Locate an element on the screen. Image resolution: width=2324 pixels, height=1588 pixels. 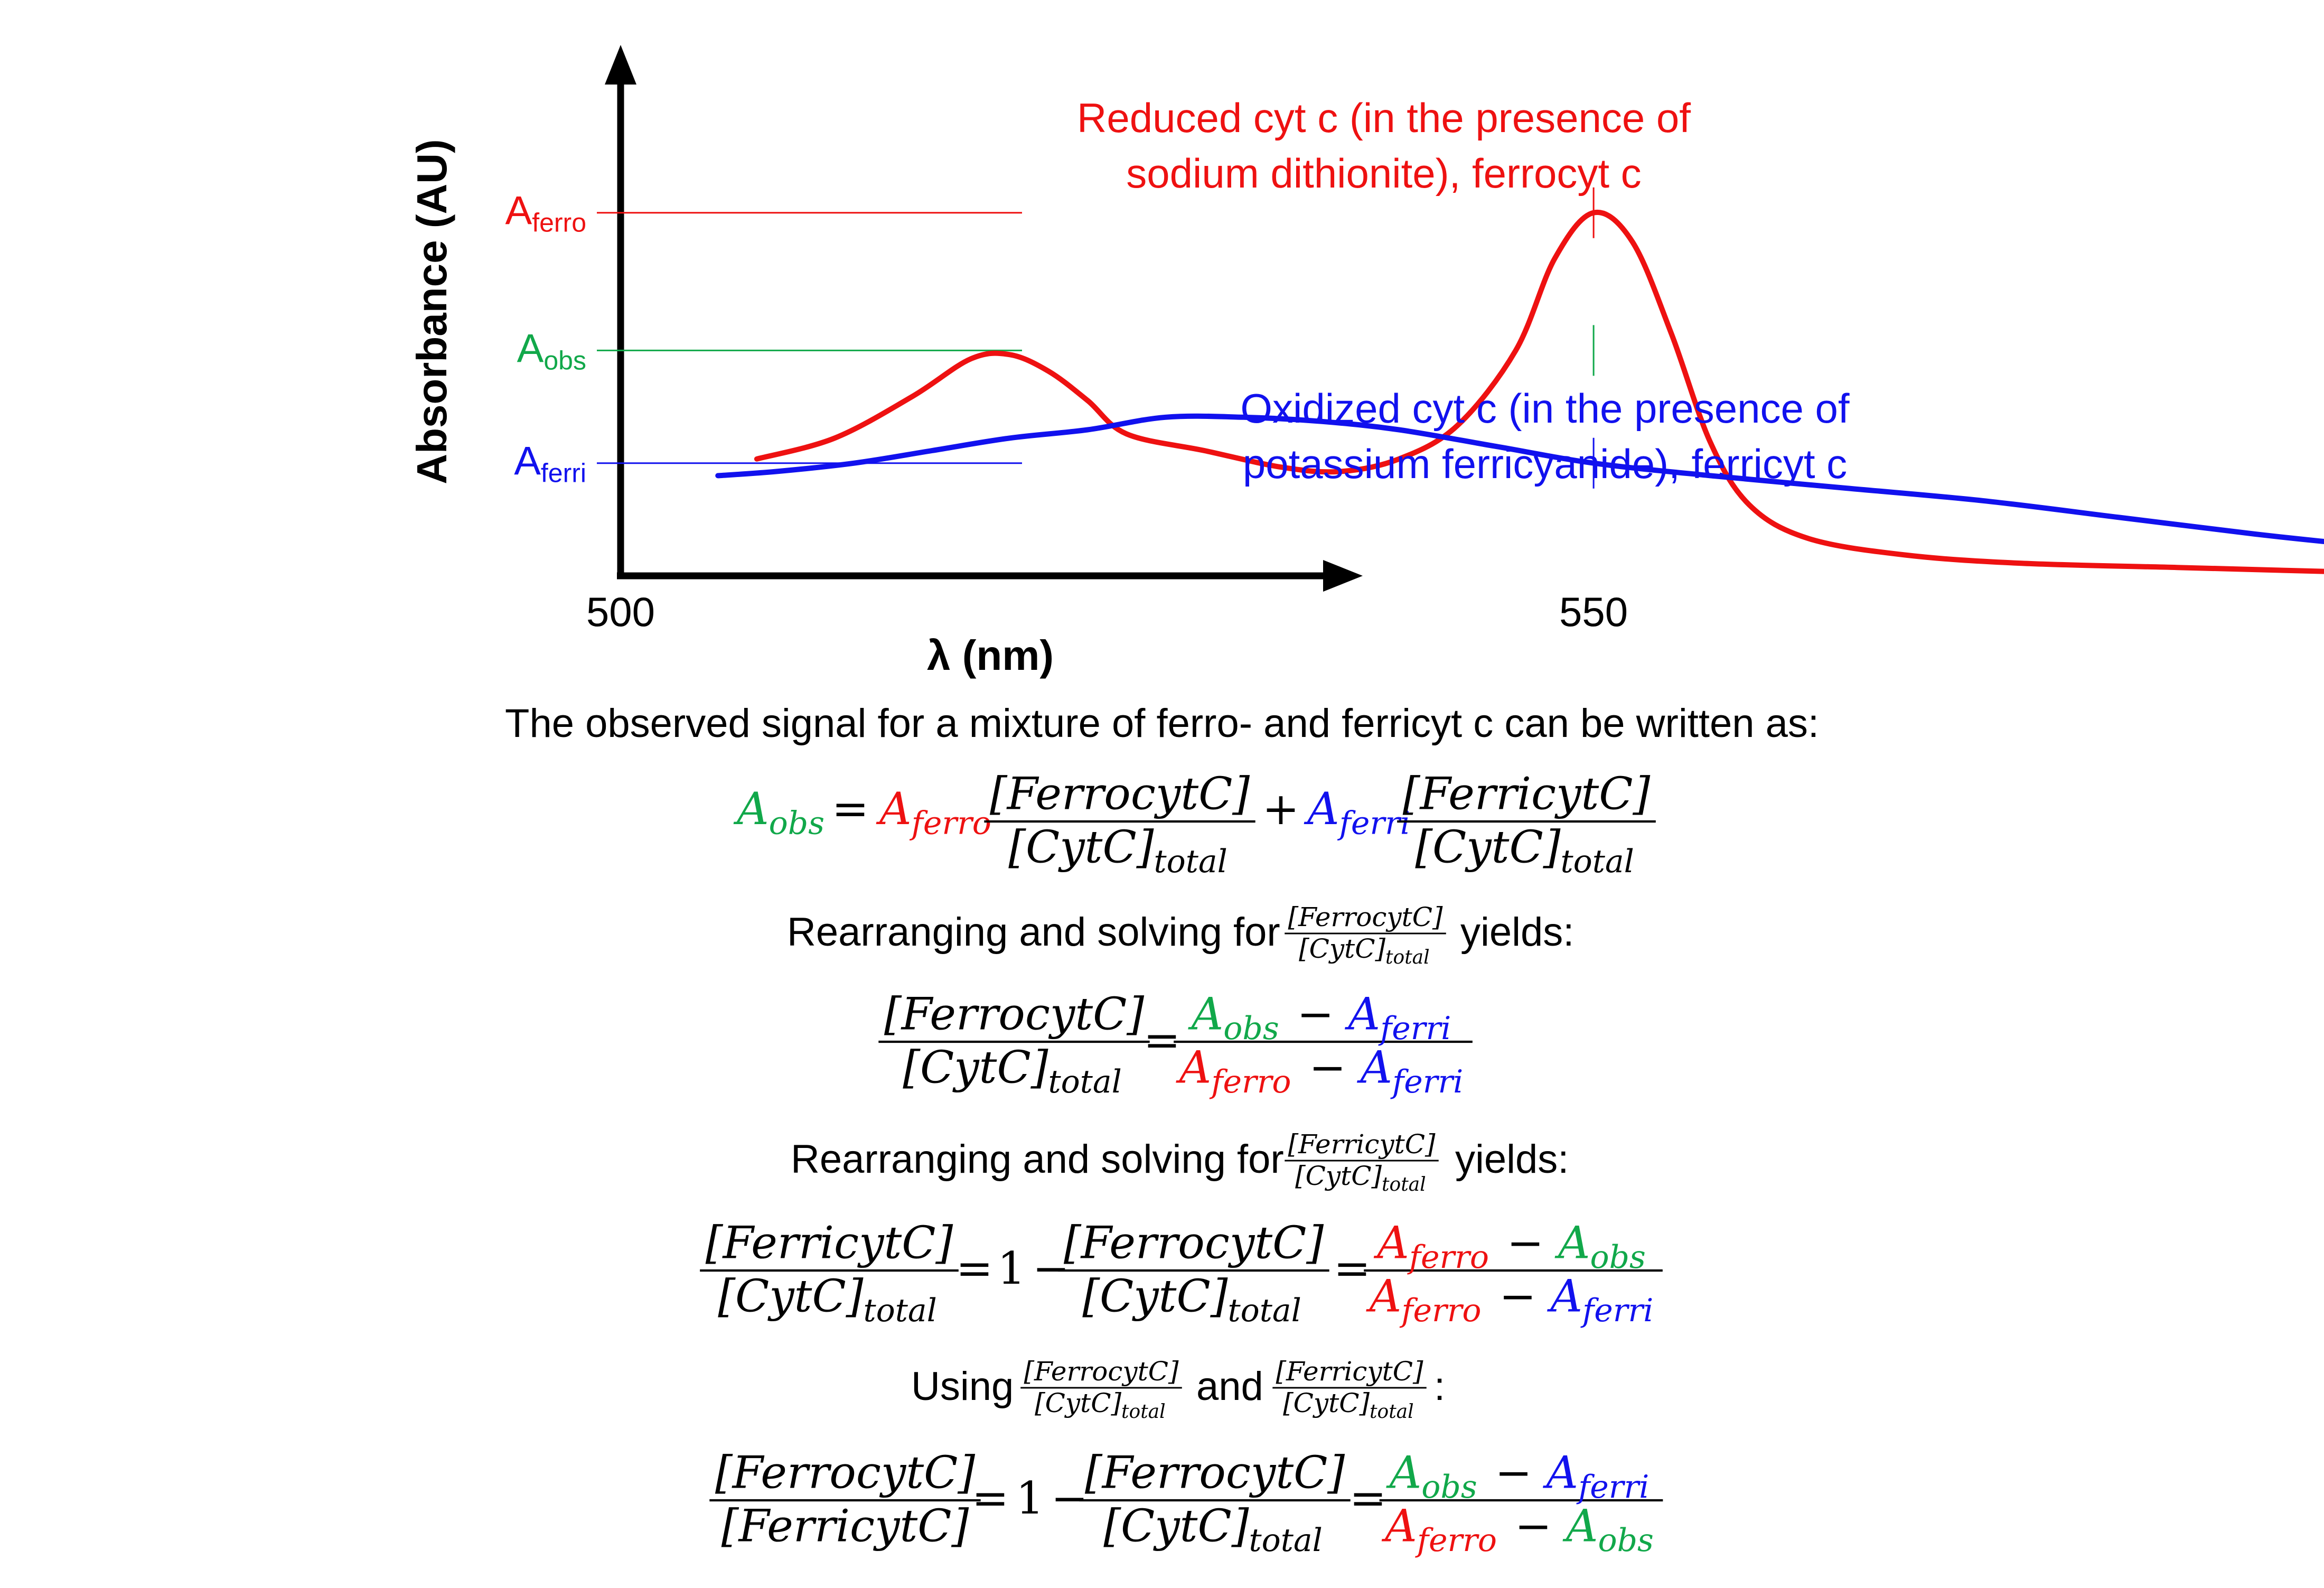
using-colon: : is located at coordinates (1439, 1386).